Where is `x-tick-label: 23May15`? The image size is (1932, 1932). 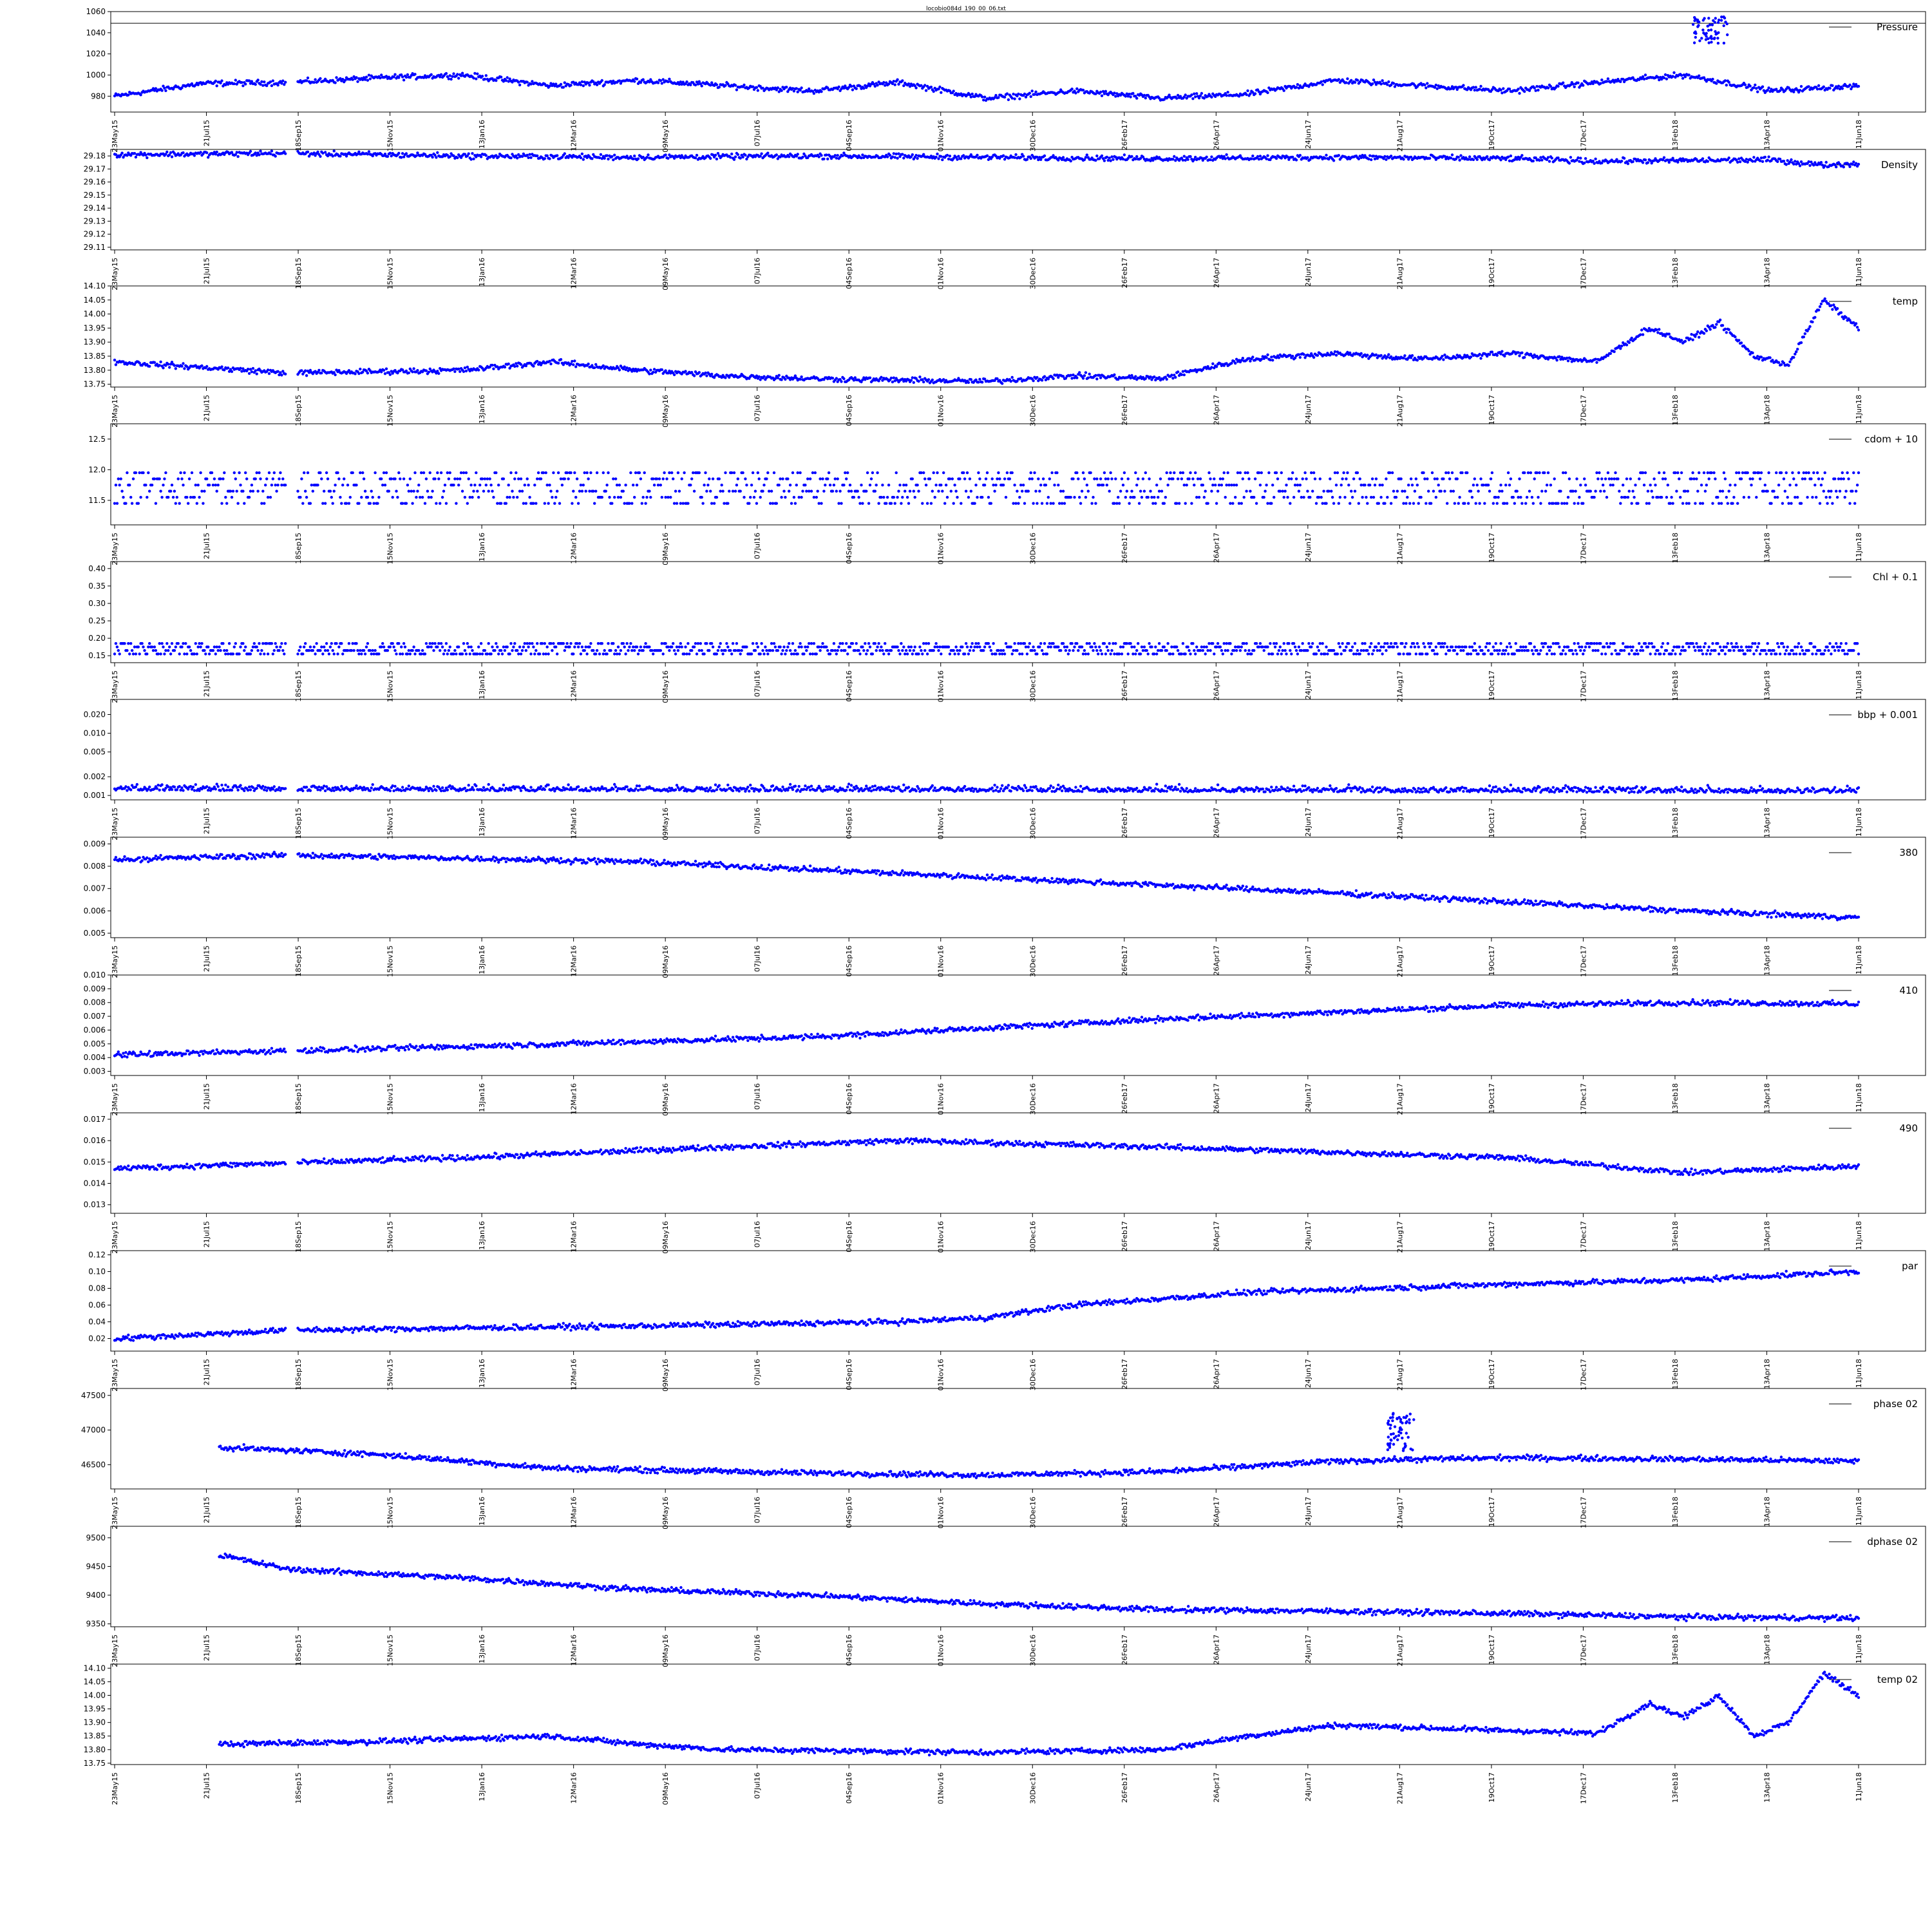
x-tick-label: 23May15 is located at coordinates (115, 549).